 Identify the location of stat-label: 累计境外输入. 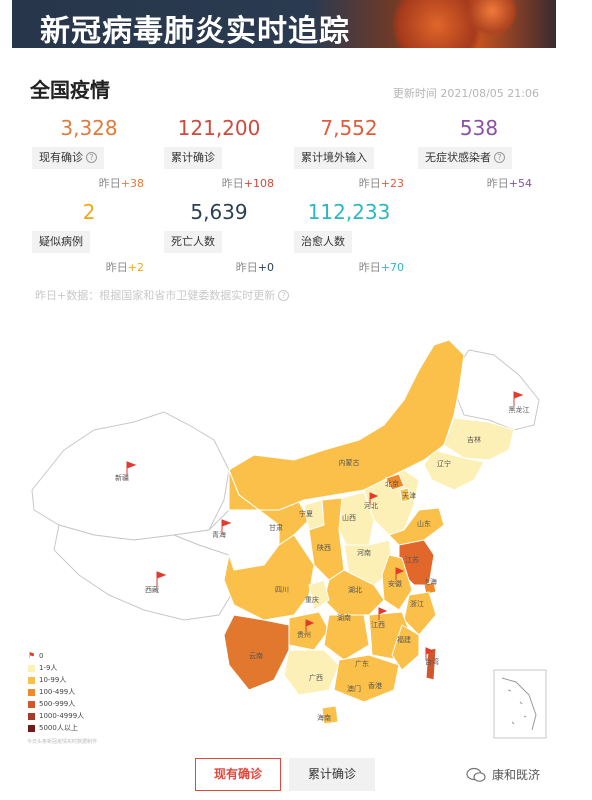
(334, 158).